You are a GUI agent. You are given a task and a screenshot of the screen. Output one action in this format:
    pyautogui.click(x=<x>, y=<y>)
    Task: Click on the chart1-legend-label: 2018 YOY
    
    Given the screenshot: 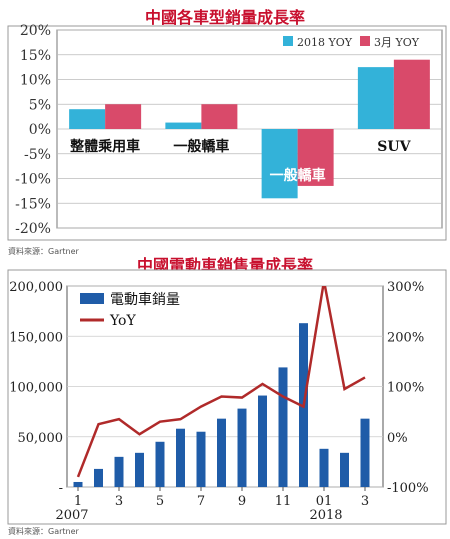 What is the action you would take?
    pyautogui.click(x=325, y=42)
    